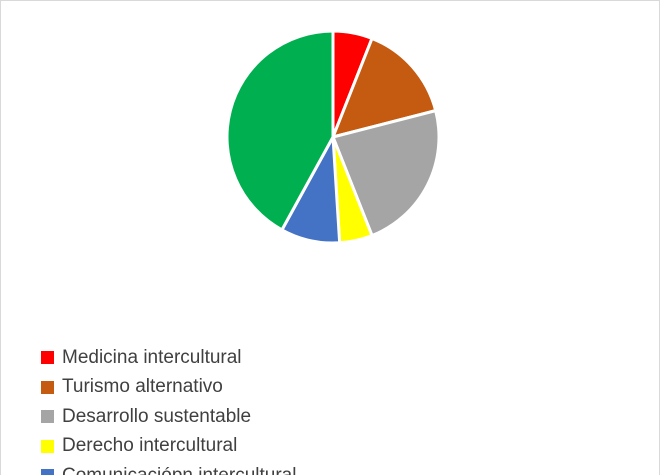 The image size is (662, 475). I want to click on pie-slice-desarrollo-sustentable, so click(386, 173).